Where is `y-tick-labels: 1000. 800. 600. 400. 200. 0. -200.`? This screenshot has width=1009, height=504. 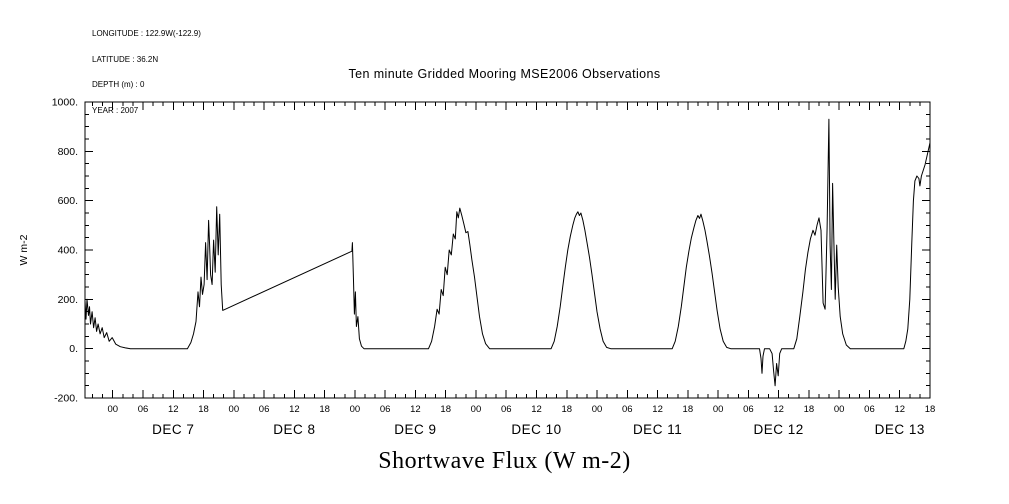 y-tick-labels: 1000. 800. 600. 400. 200. 0. -200. is located at coordinates (65, 251).